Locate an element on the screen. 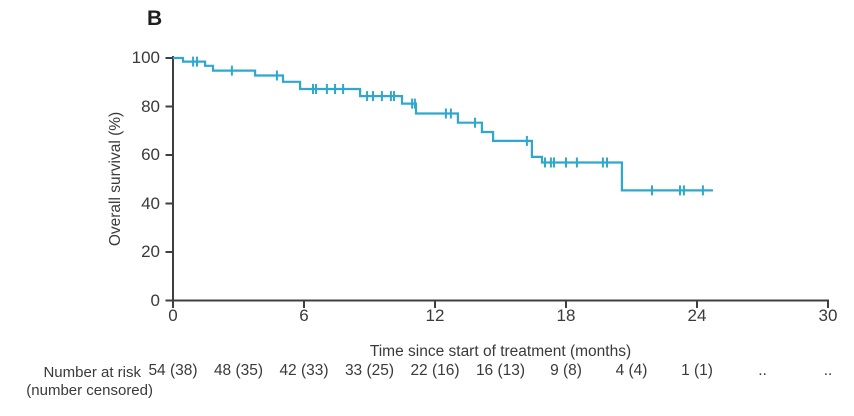 This screenshot has width=854, height=416. y-tick-label: 80 is located at coordinates (150, 106).